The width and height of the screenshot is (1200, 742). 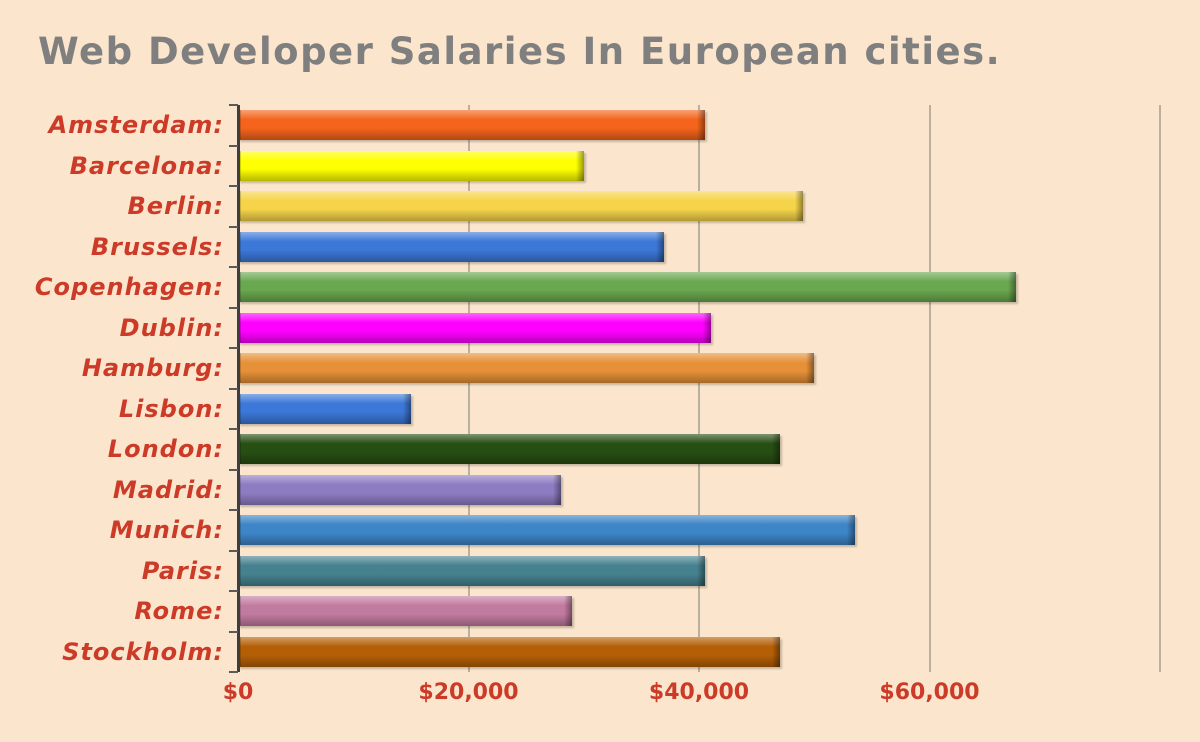 What do you see at coordinates (238, 692) in the screenshot?
I see `x-tick-label: $0` at bounding box center [238, 692].